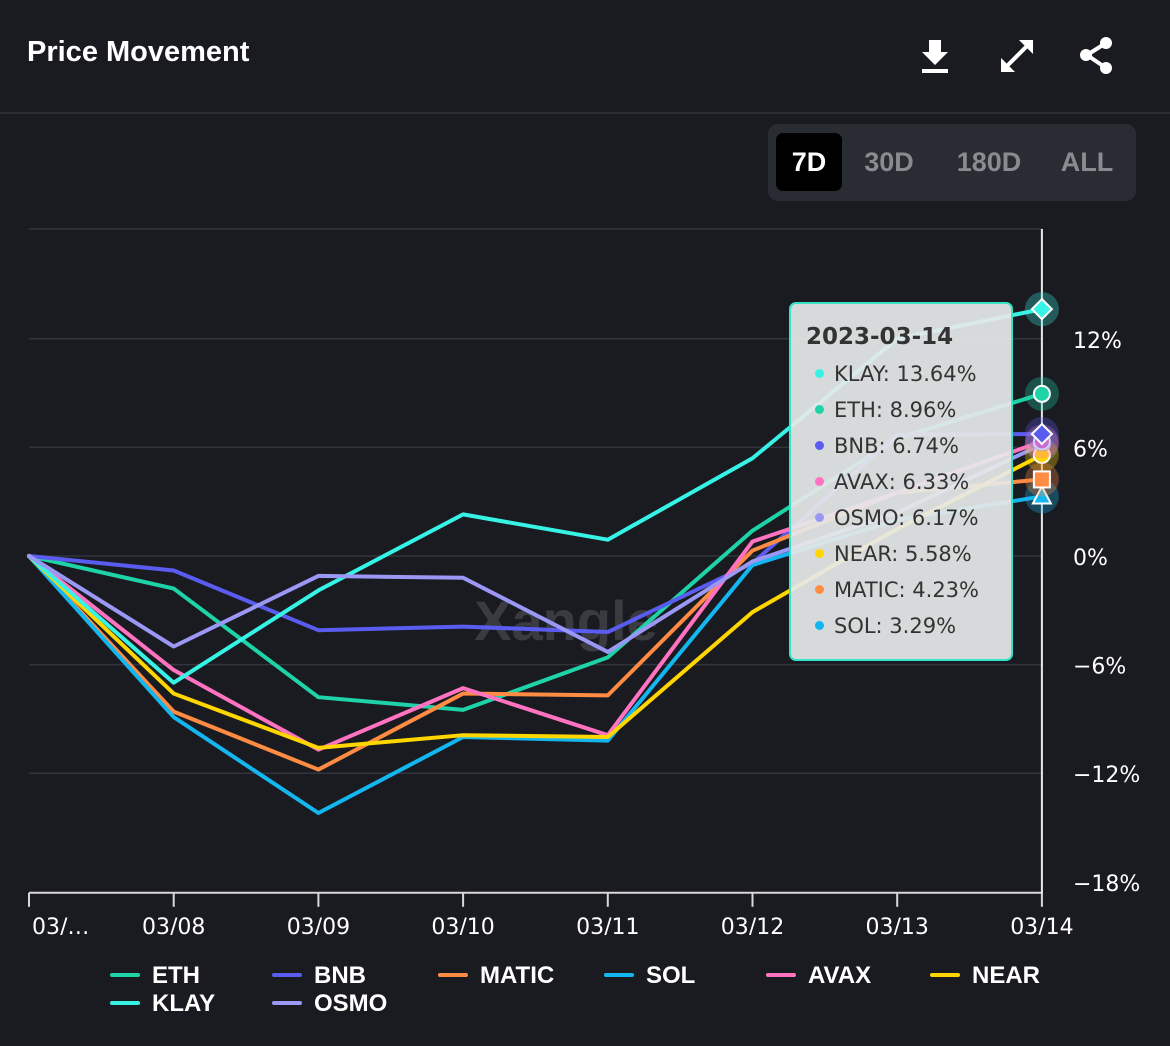  I want to click on legend-item-sol: SOL, so click(649, 976).